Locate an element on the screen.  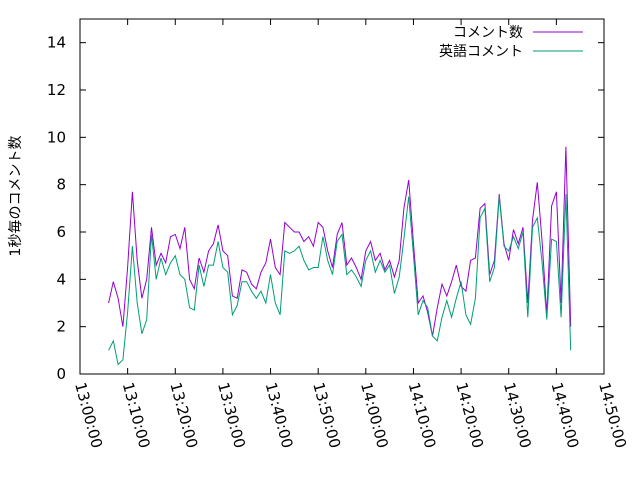
y-tick-label: 2 is located at coordinates (61, 327).